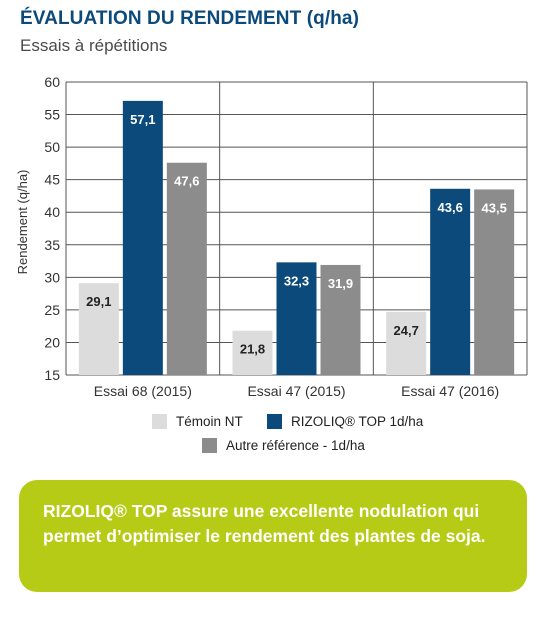  Describe the element at coordinates (52, 245) in the screenshot. I see `y-tick-label: 35` at that location.